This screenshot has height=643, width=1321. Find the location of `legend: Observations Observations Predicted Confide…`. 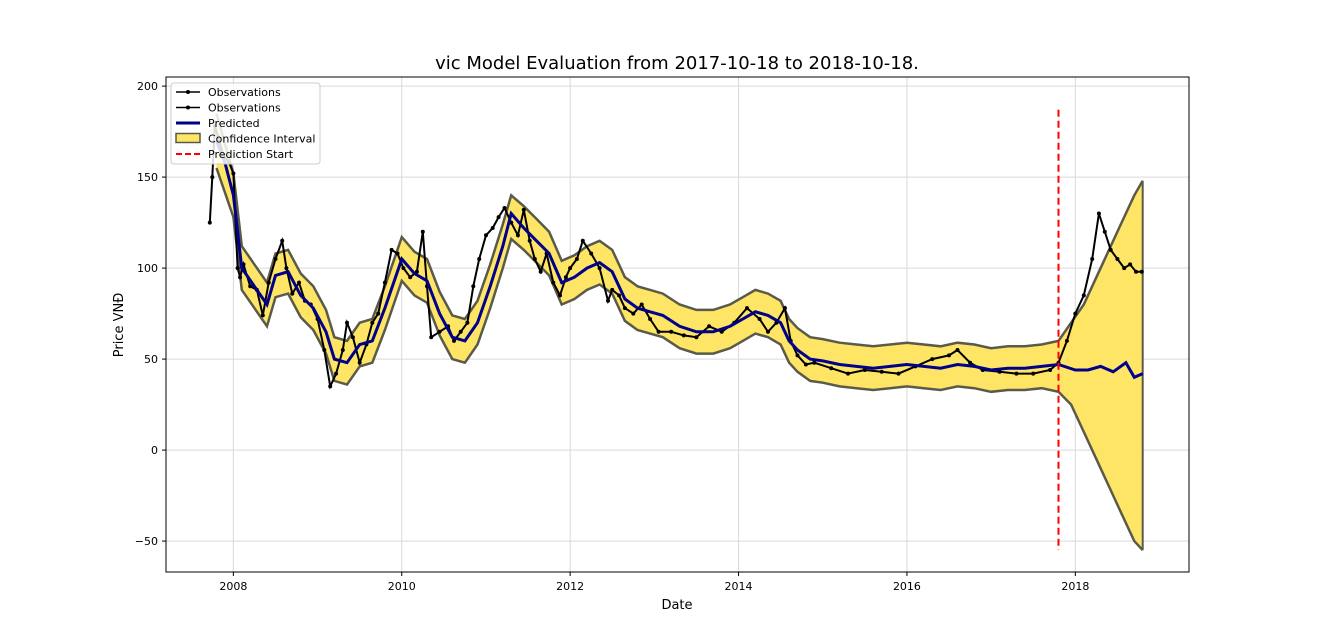

legend: Observations Observations Predicted Confide… is located at coordinates (245, 123).